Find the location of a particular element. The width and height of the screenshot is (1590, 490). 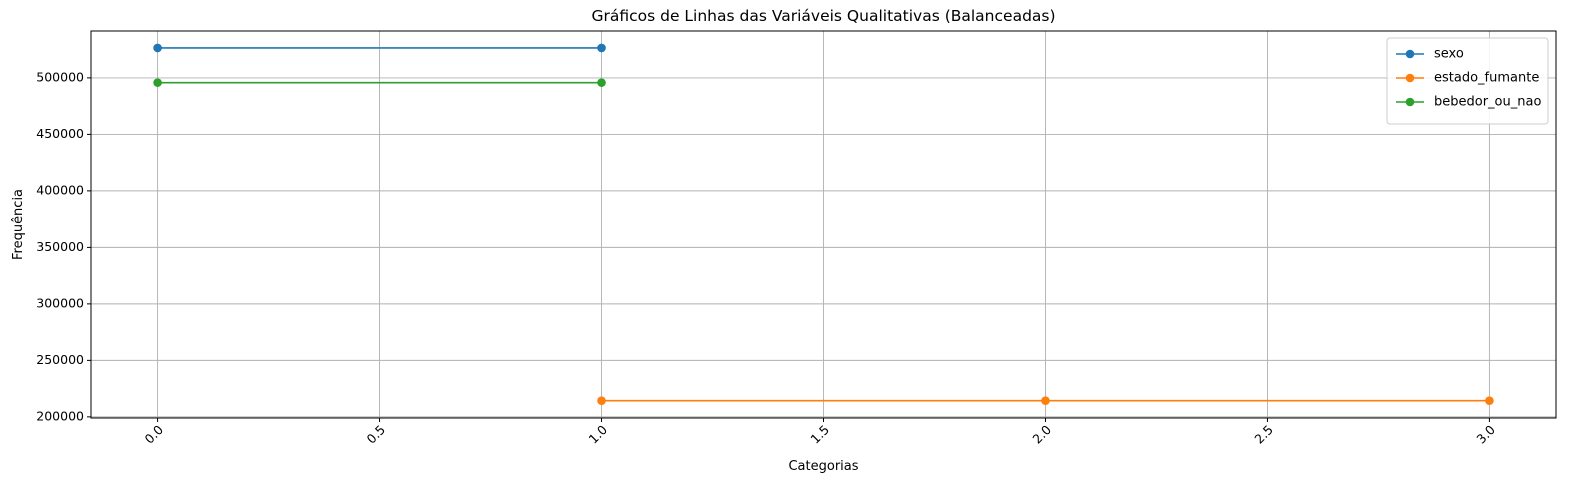

legend-item: estado_fumante is located at coordinates (1467, 78).